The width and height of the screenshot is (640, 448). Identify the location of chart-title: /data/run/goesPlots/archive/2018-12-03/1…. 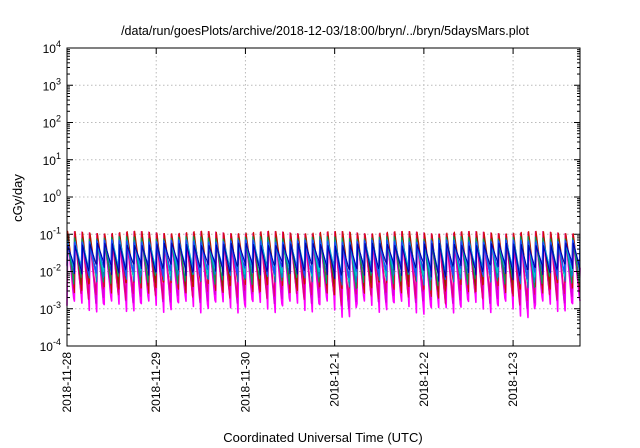
(325, 31).